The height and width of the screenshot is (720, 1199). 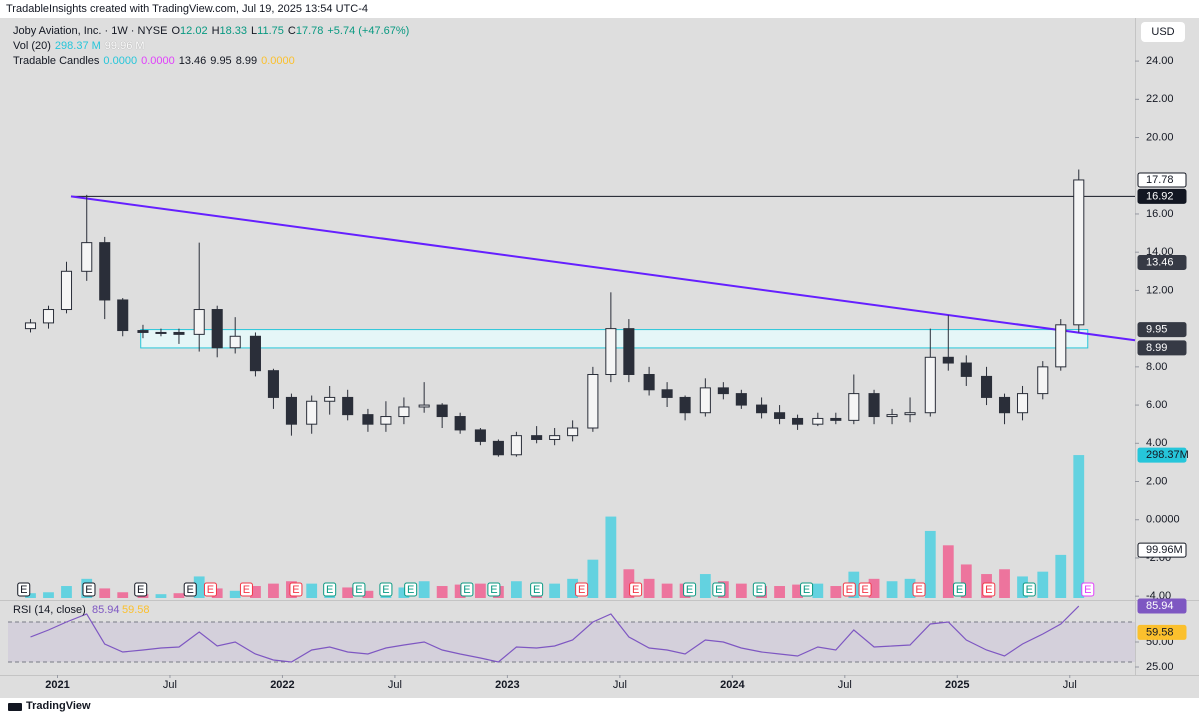 I want to click on rsi-band, so click(x=571, y=642).